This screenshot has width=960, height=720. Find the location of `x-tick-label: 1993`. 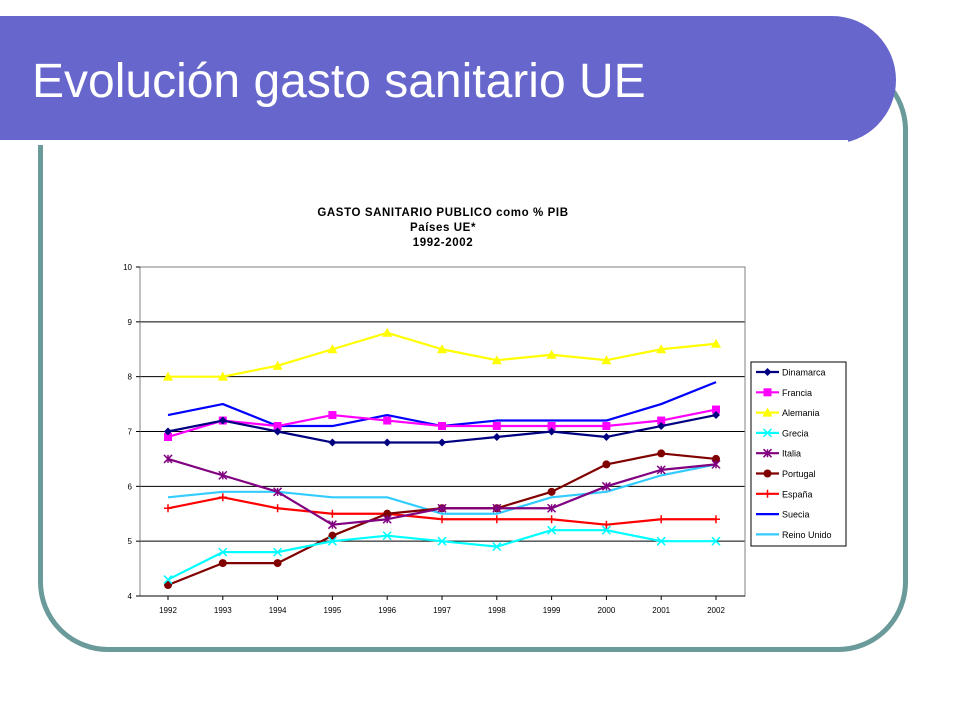

x-tick-label: 1993 is located at coordinates (223, 610).